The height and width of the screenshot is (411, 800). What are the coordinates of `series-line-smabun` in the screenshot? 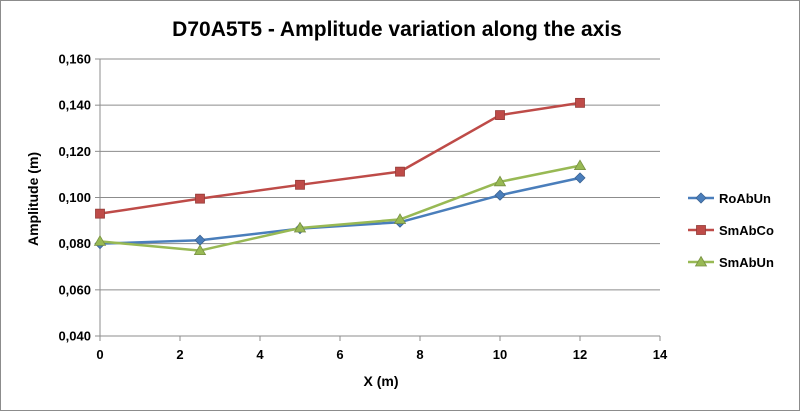 It's located at (340, 208).